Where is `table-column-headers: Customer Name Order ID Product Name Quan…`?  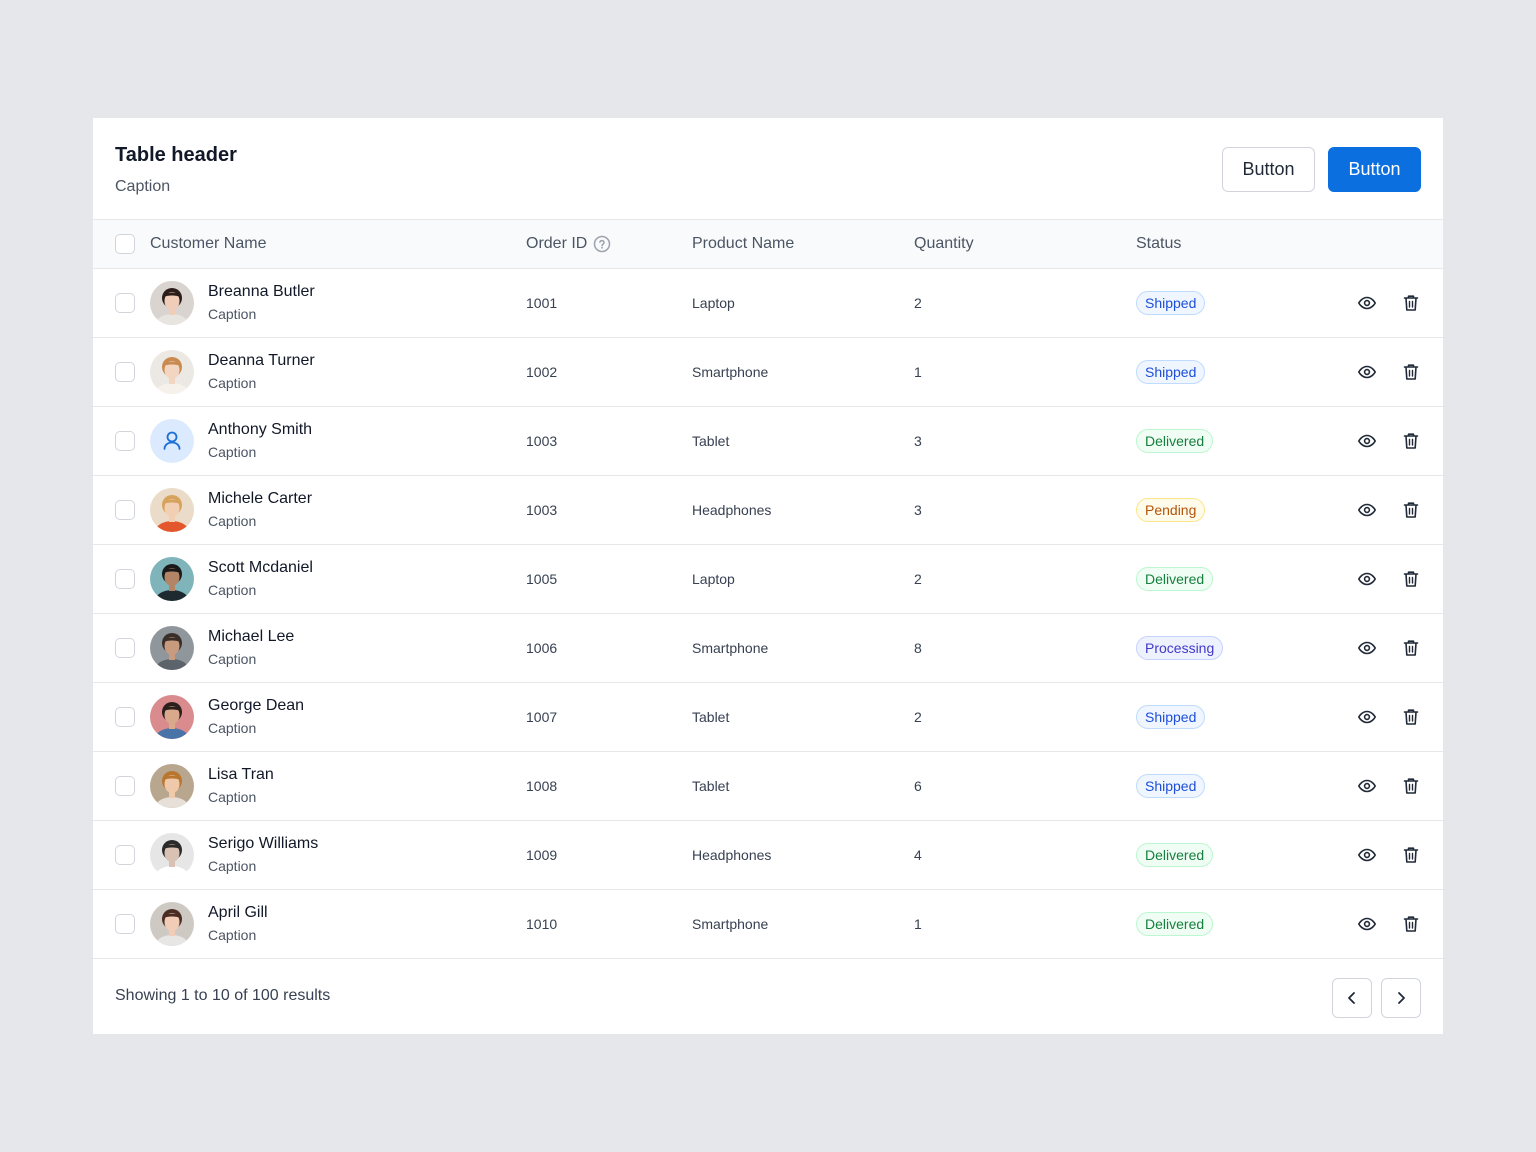 table-column-headers: Customer Name Order ID Product Name Quan… is located at coordinates (768, 244).